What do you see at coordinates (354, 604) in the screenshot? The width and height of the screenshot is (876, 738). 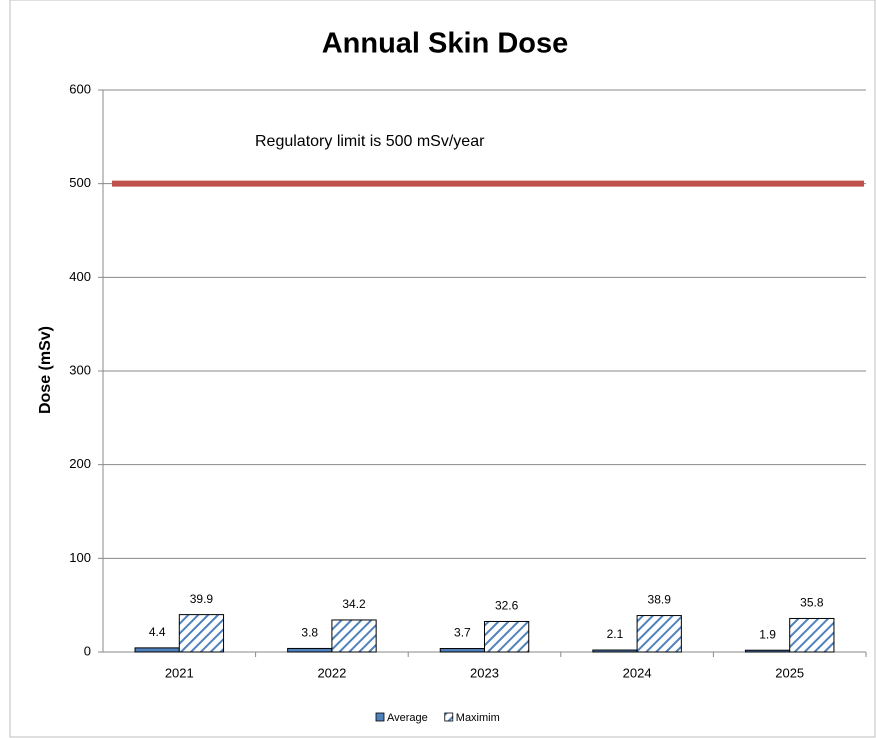 I see `data-label: 34.2` at bounding box center [354, 604].